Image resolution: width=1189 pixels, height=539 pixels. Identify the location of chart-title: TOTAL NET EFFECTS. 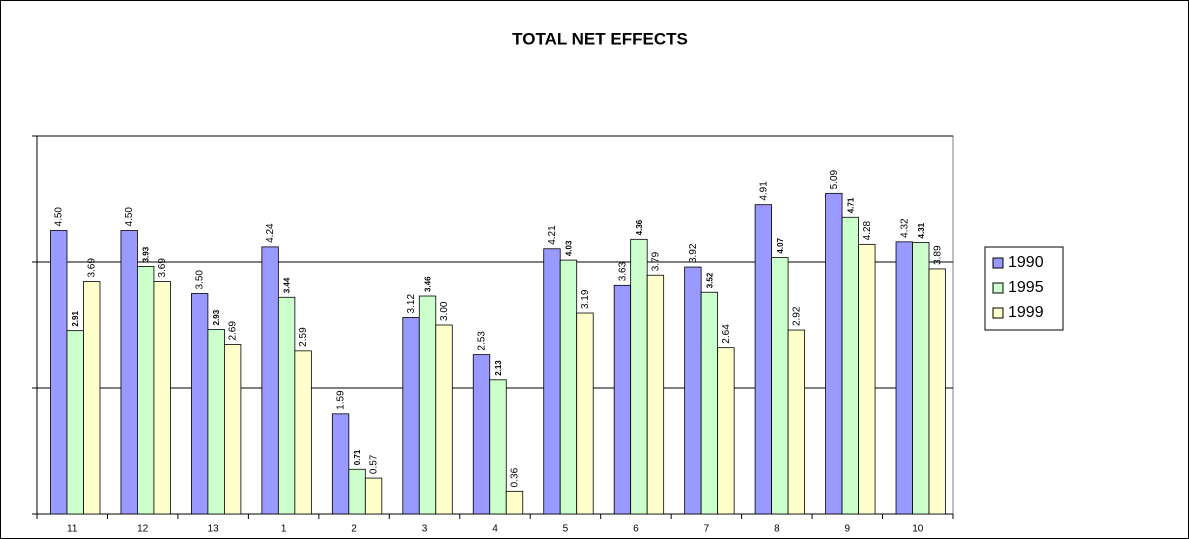
(600, 38).